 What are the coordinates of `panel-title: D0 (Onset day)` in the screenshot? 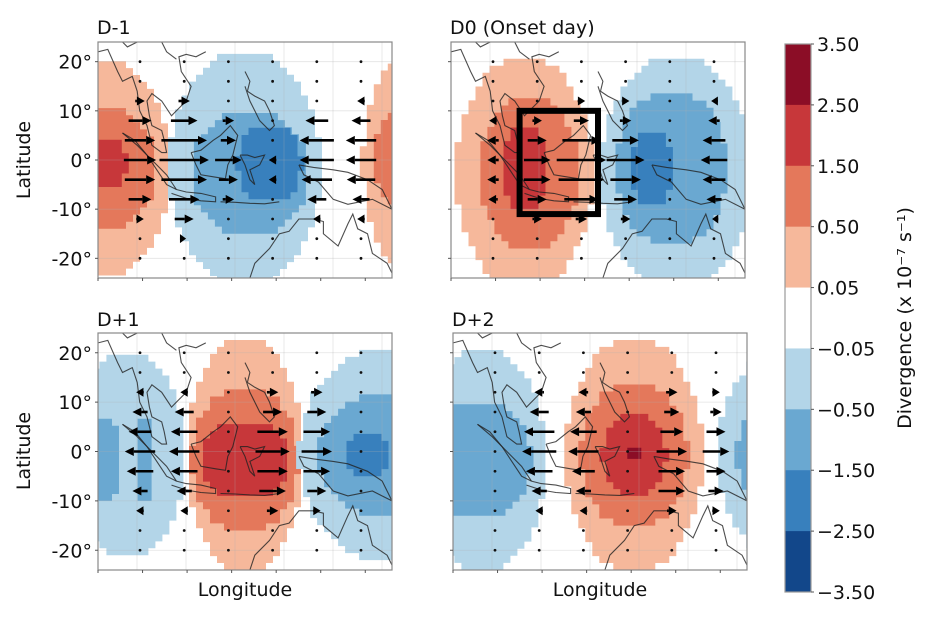 It's located at (522, 28).